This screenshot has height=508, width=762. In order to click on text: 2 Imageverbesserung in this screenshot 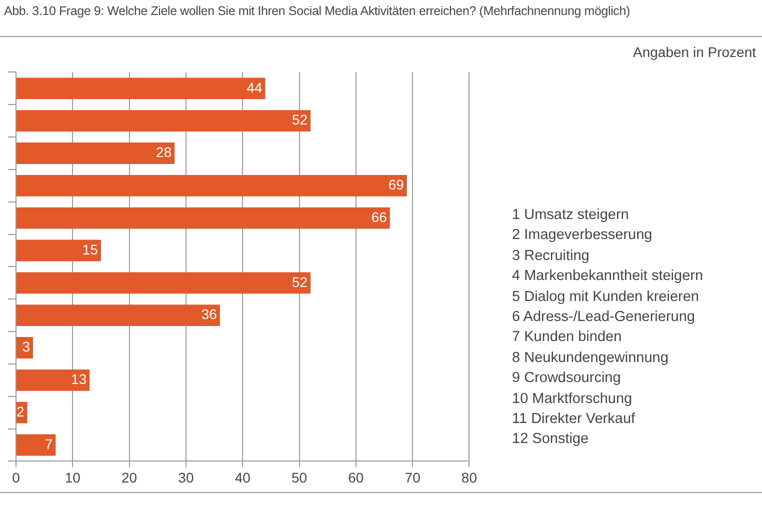, I will do `click(583, 236)`.